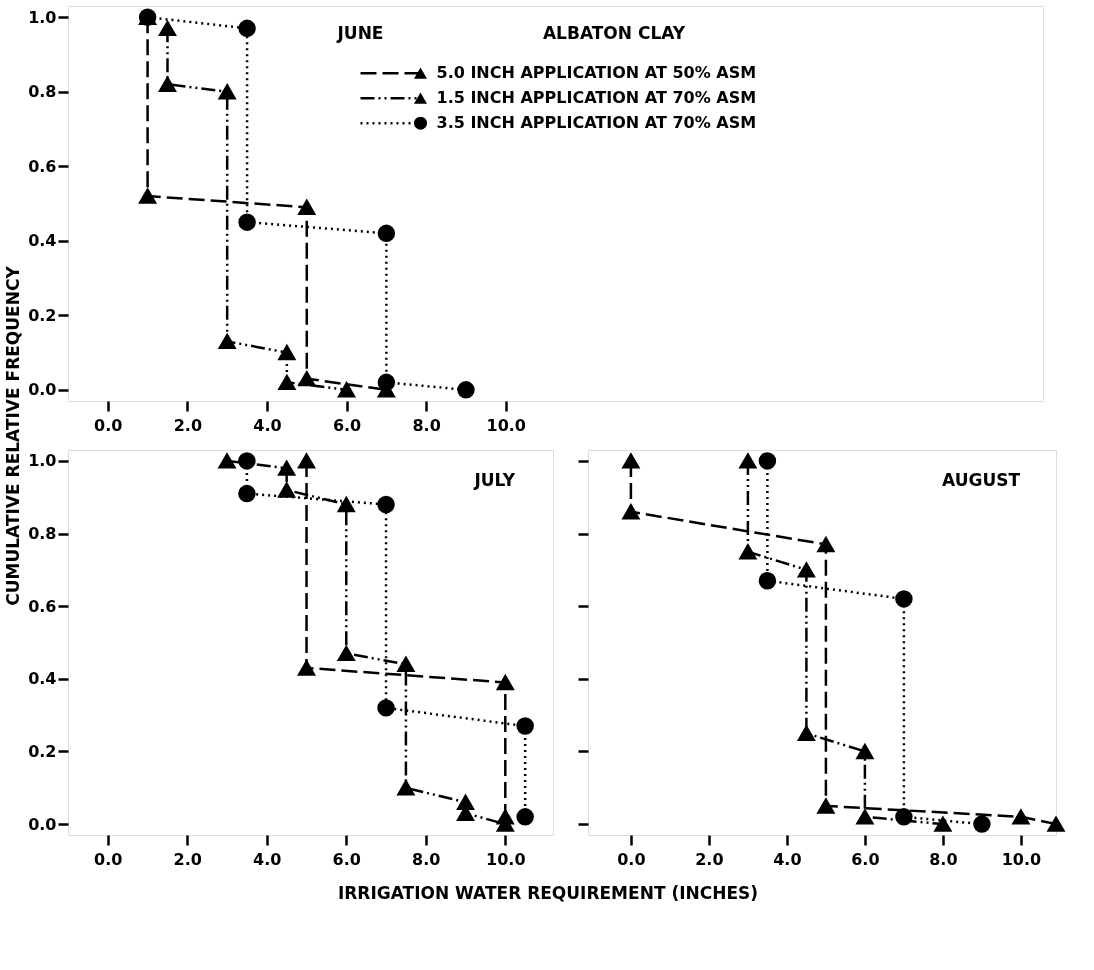 The image size is (1094, 970). I want to click on legend-label: 5.0 INCH APPLICATION AT 50% ASM, so click(596, 73).